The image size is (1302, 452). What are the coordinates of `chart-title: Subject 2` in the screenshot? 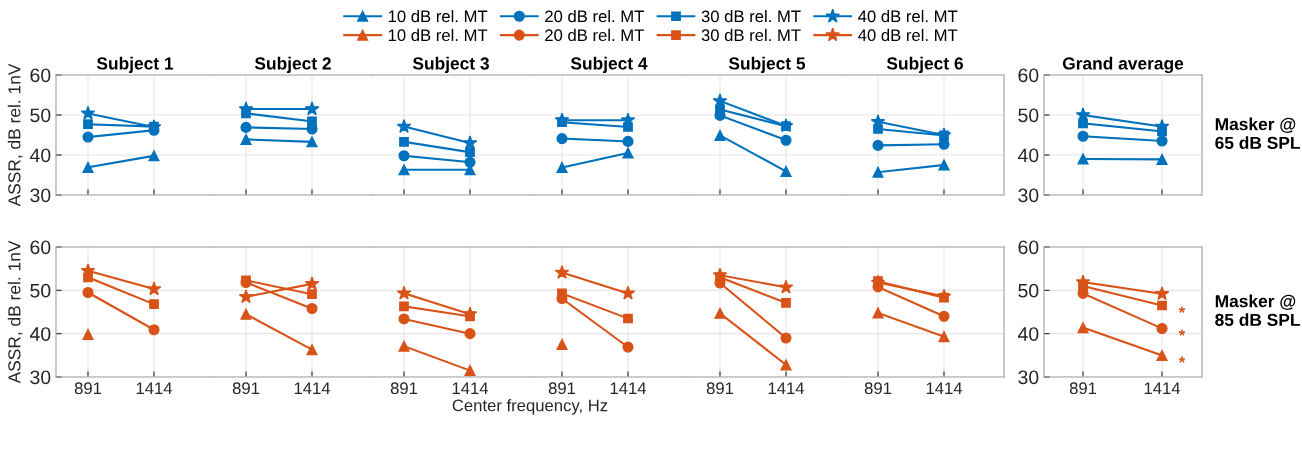 It's located at (292, 65).